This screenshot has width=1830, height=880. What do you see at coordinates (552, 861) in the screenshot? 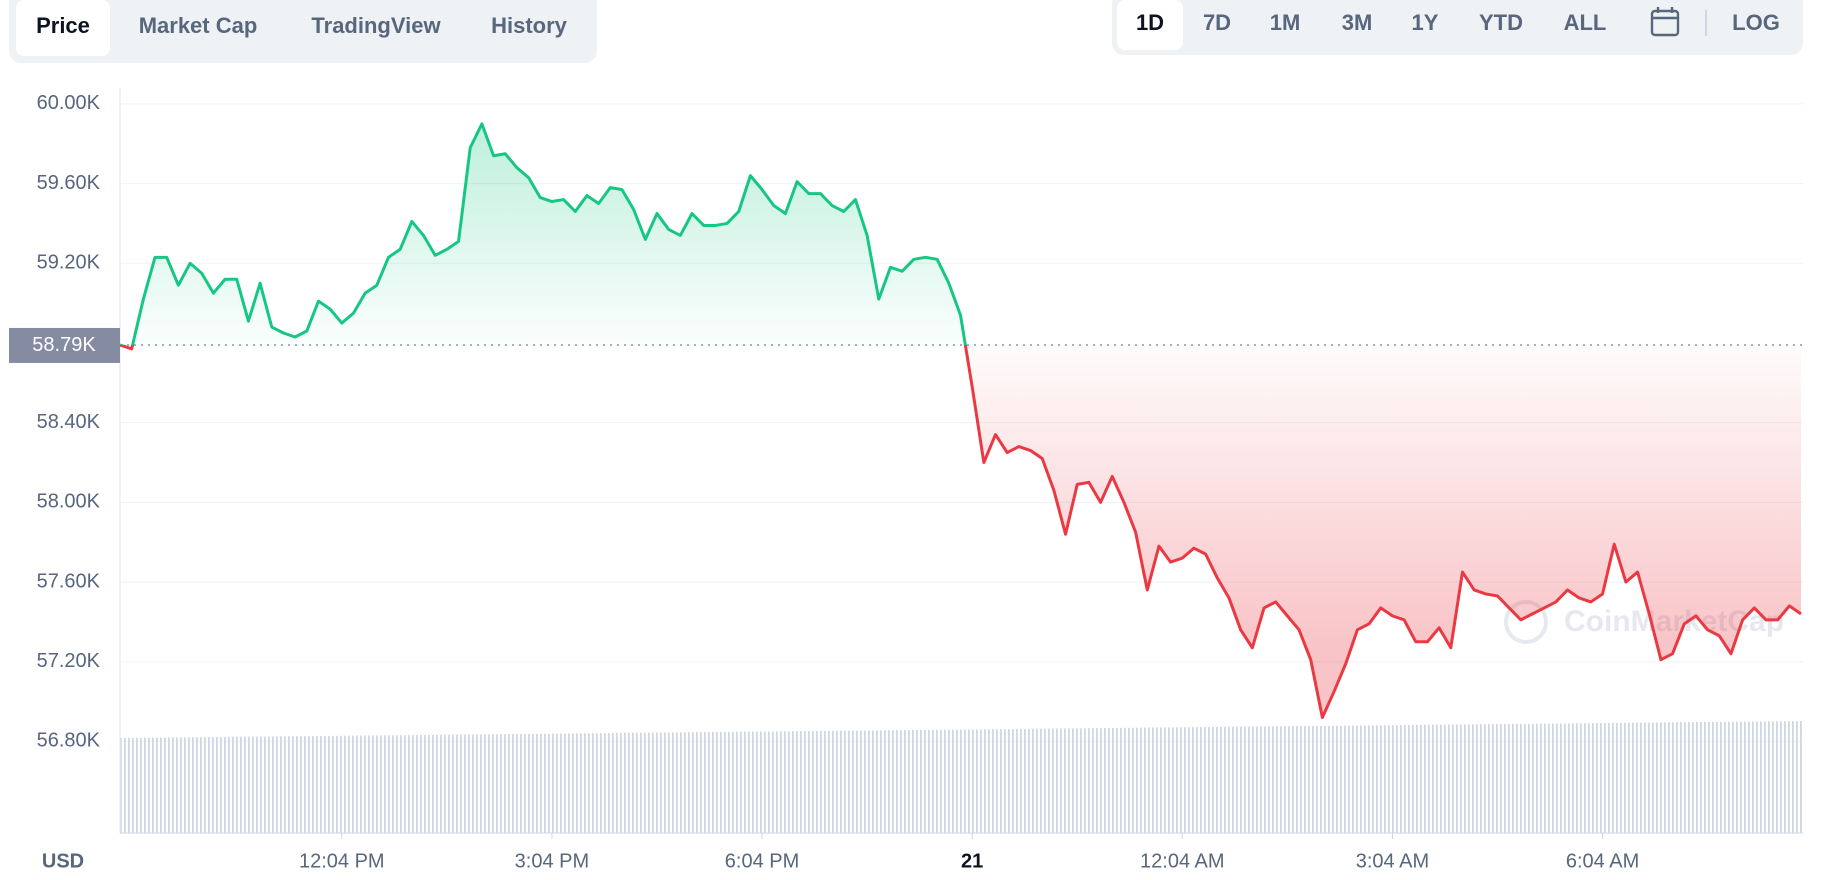
I see `x-tick-label: 3:04 PM` at bounding box center [552, 861].